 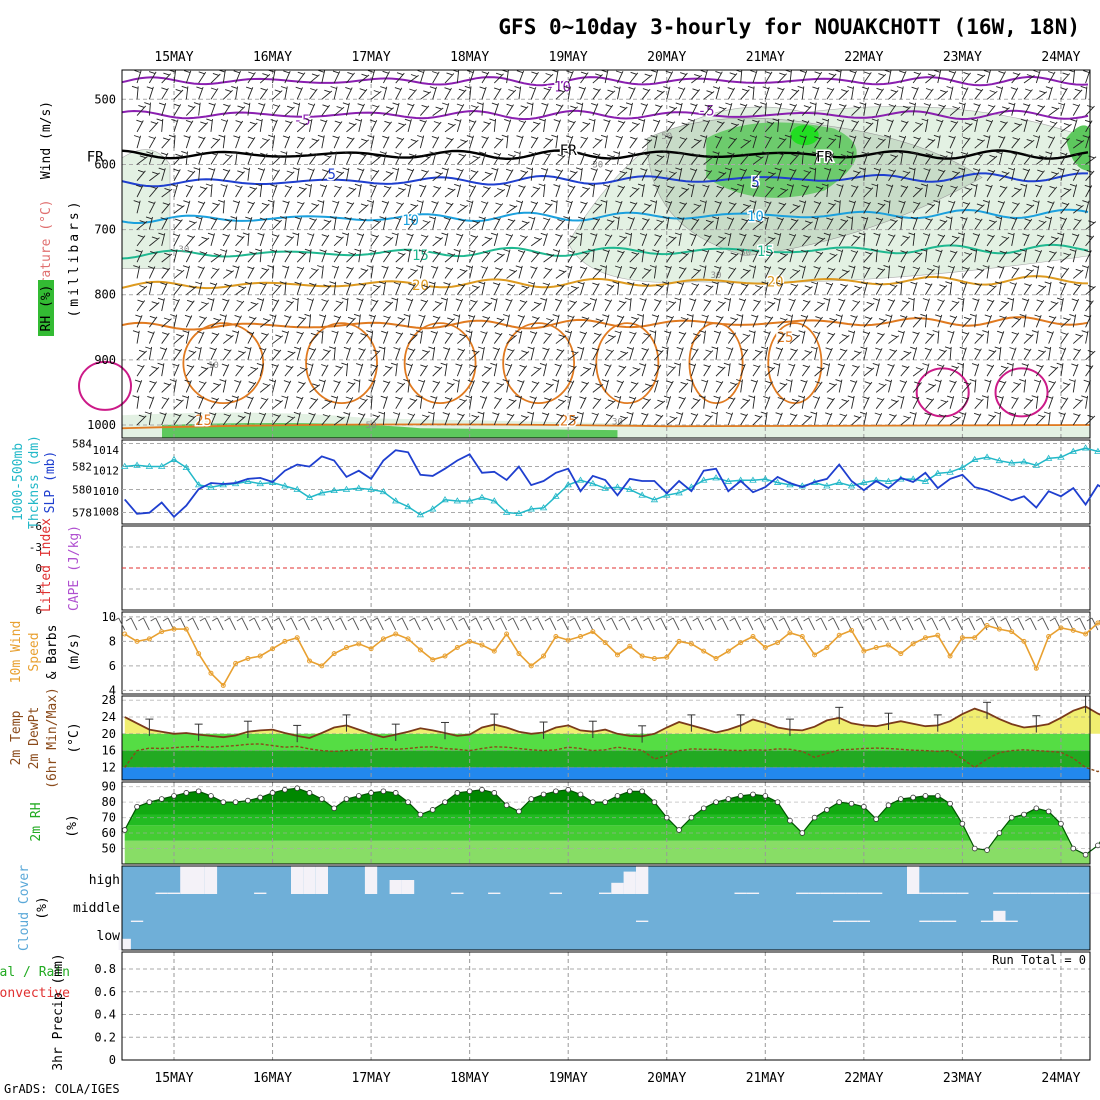 What do you see at coordinates (109, 833) in the screenshot?
I see `rh2m-tick: 60` at bounding box center [109, 833].